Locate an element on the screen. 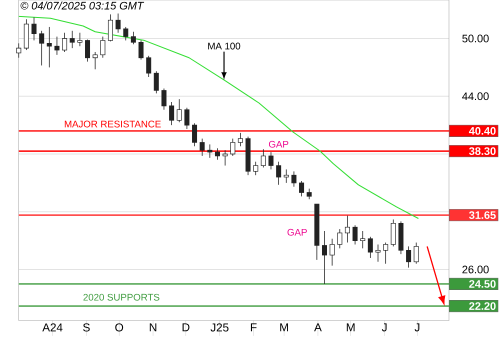 The image size is (500, 337). y-tick-label: 50.00 is located at coordinates (475, 38).